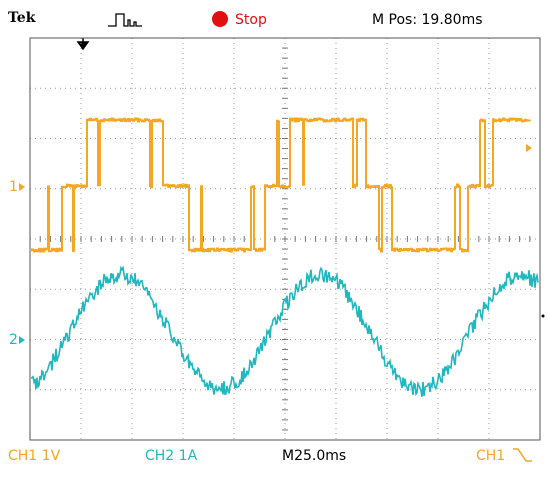 The width and height of the screenshot is (550, 478). Describe the element at coordinates (34, 456) in the screenshot. I see `ch1-scale: CH1 1V` at that location.